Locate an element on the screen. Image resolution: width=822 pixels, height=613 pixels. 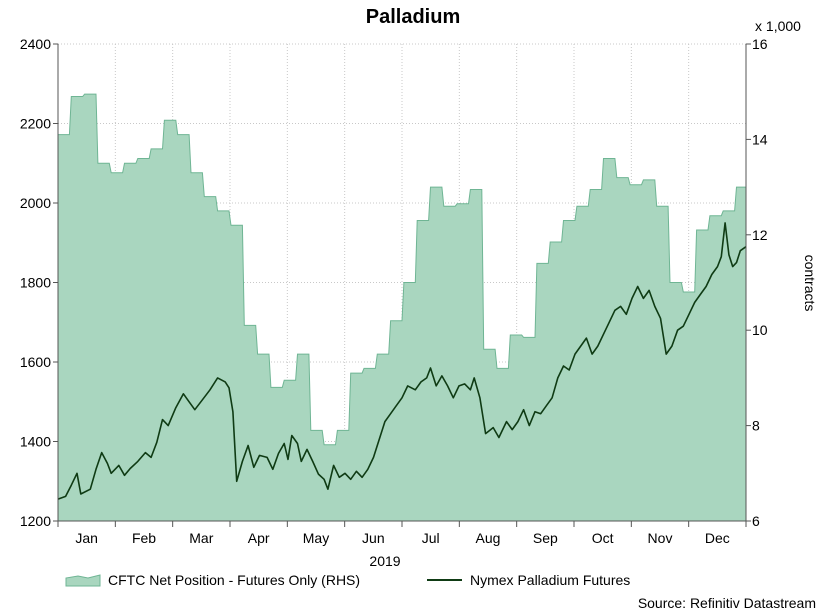
month-label: Jun is located at coordinates (373, 538).